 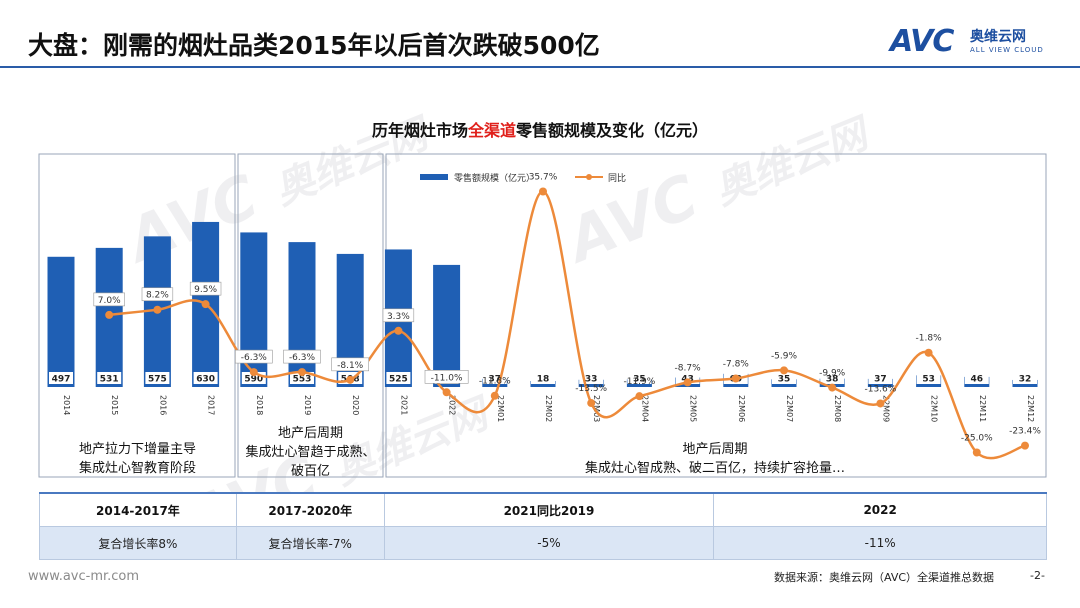 I want to click on page-number: -2-, so click(x=1037, y=575).